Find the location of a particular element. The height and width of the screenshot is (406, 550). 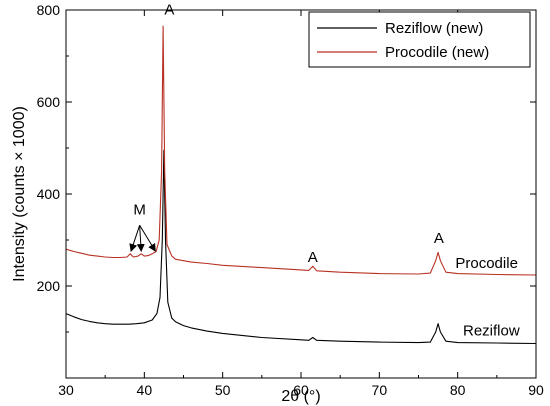

x-tick-label: 90 is located at coordinates (536, 390).